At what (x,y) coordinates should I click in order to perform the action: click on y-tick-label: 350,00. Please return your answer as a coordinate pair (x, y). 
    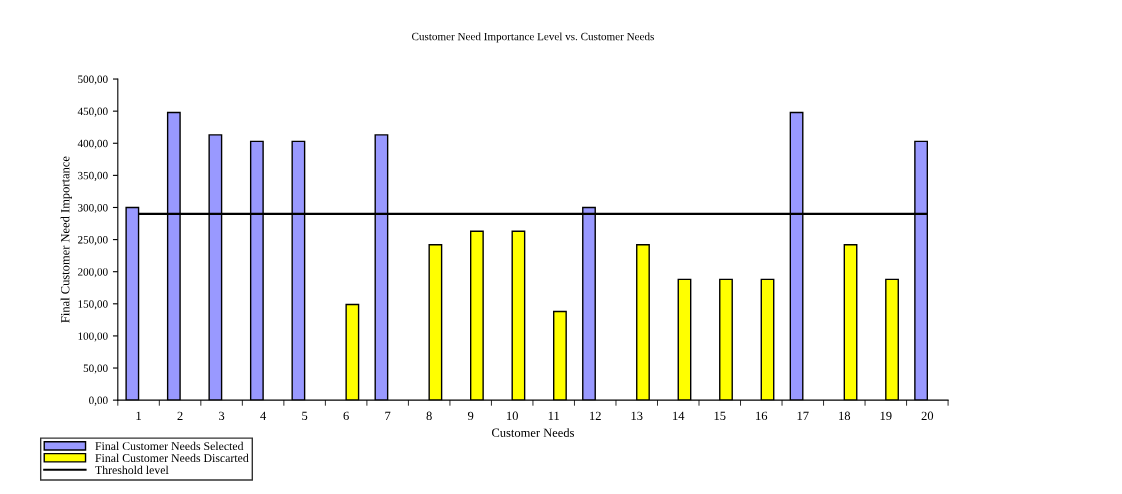
    Looking at the image, I should click on (93, 176).